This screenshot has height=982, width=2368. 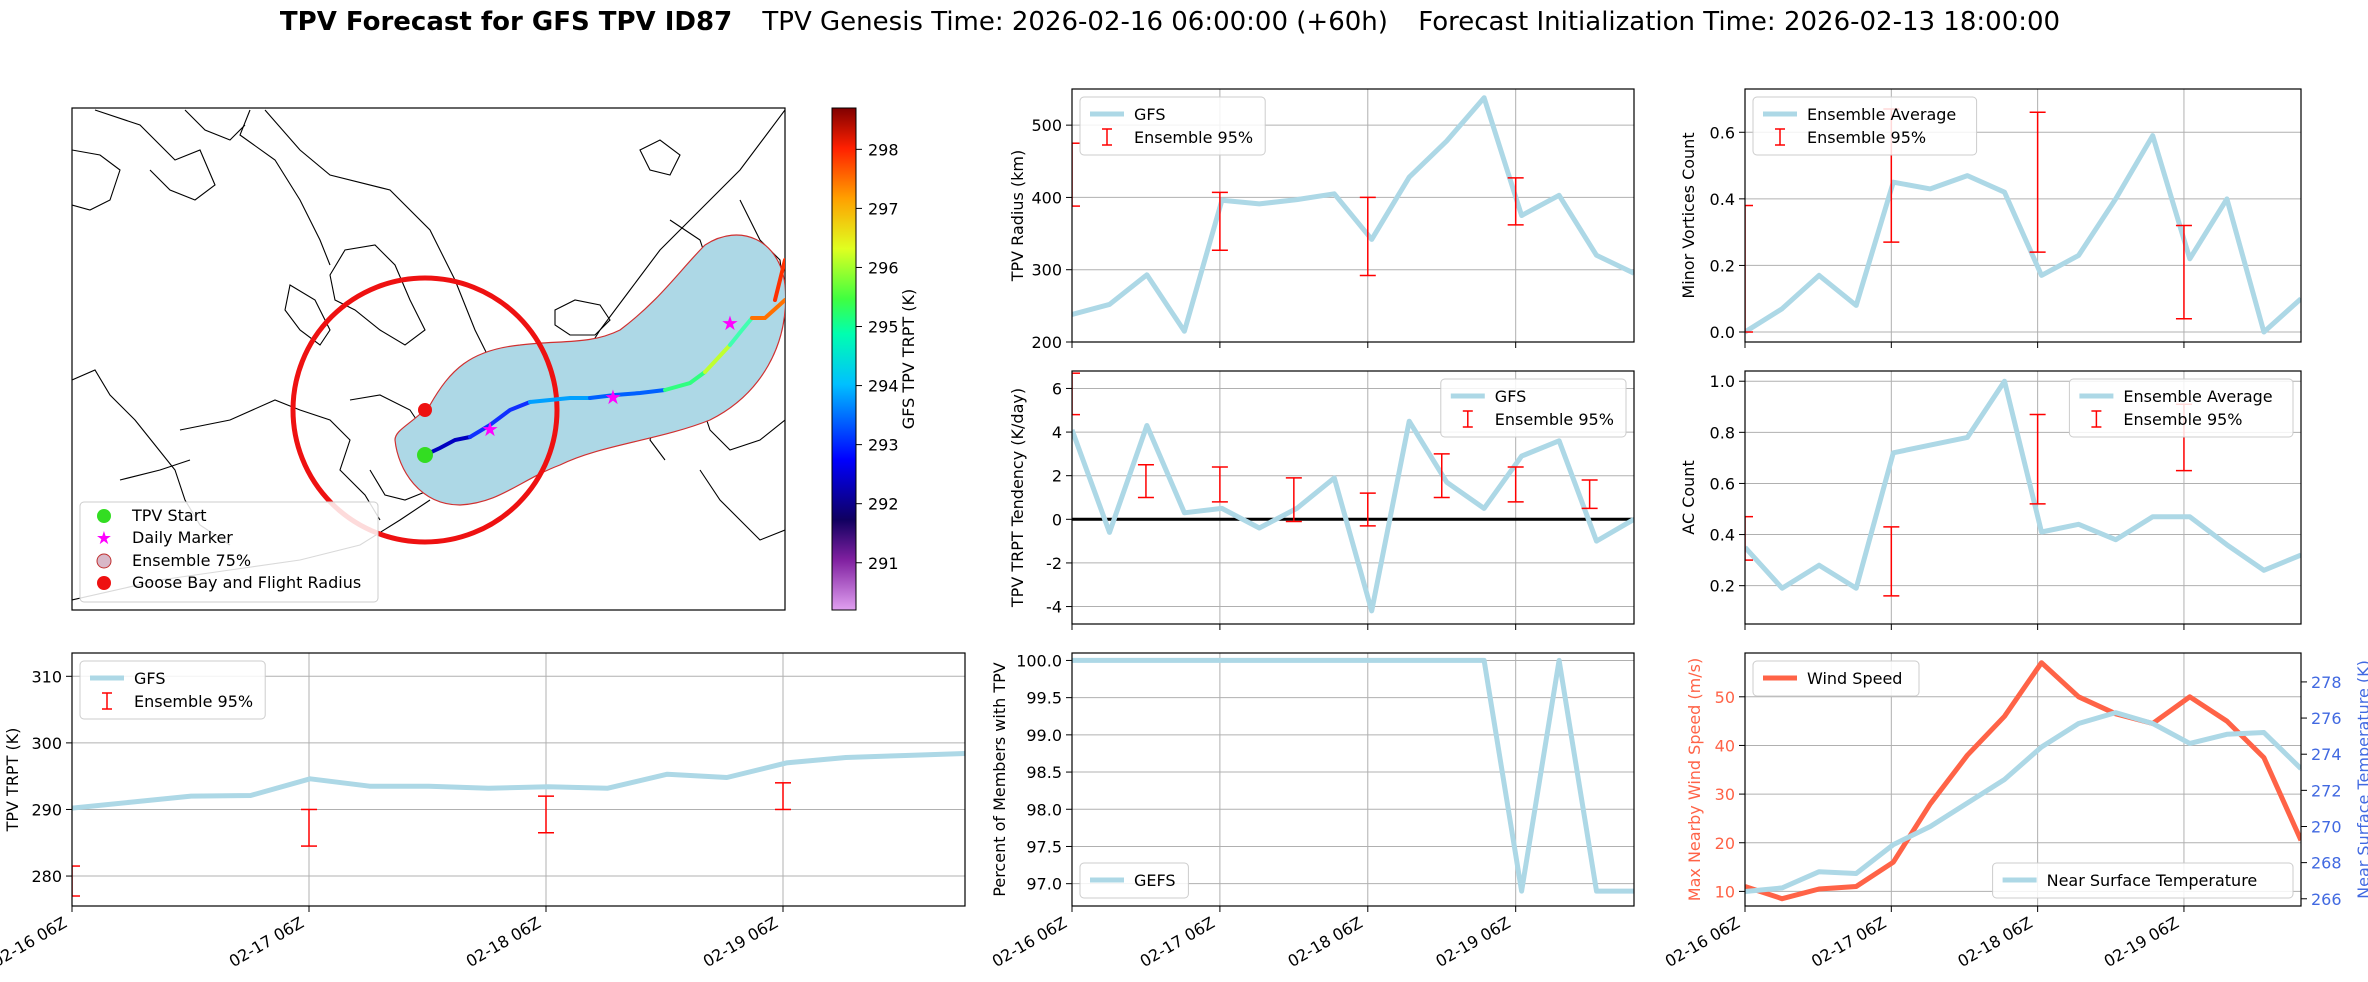 I want to click on y-tick-label: 6, so click(x=1057, y=388).